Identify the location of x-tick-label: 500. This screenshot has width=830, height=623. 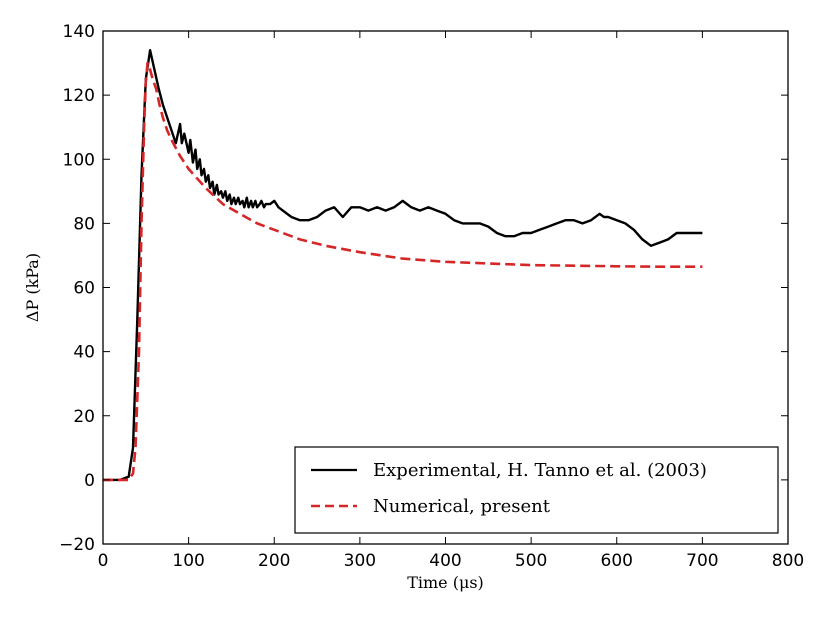
(531, 561).